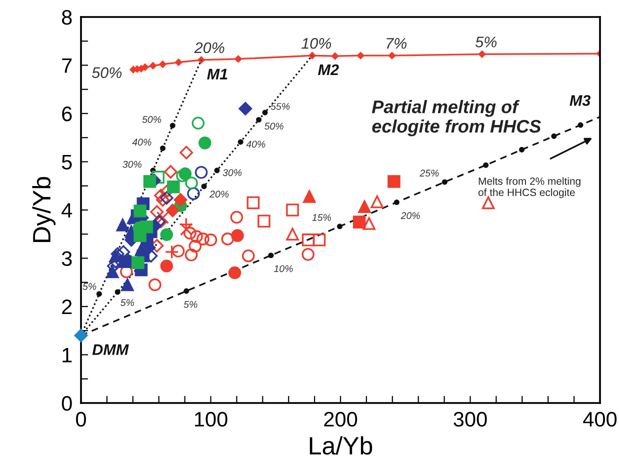 This screenshot has width=619, height=465. Describe the element at coordinates (470, 419) in the screenshot. I see `x-tick-label: 300` at that location.